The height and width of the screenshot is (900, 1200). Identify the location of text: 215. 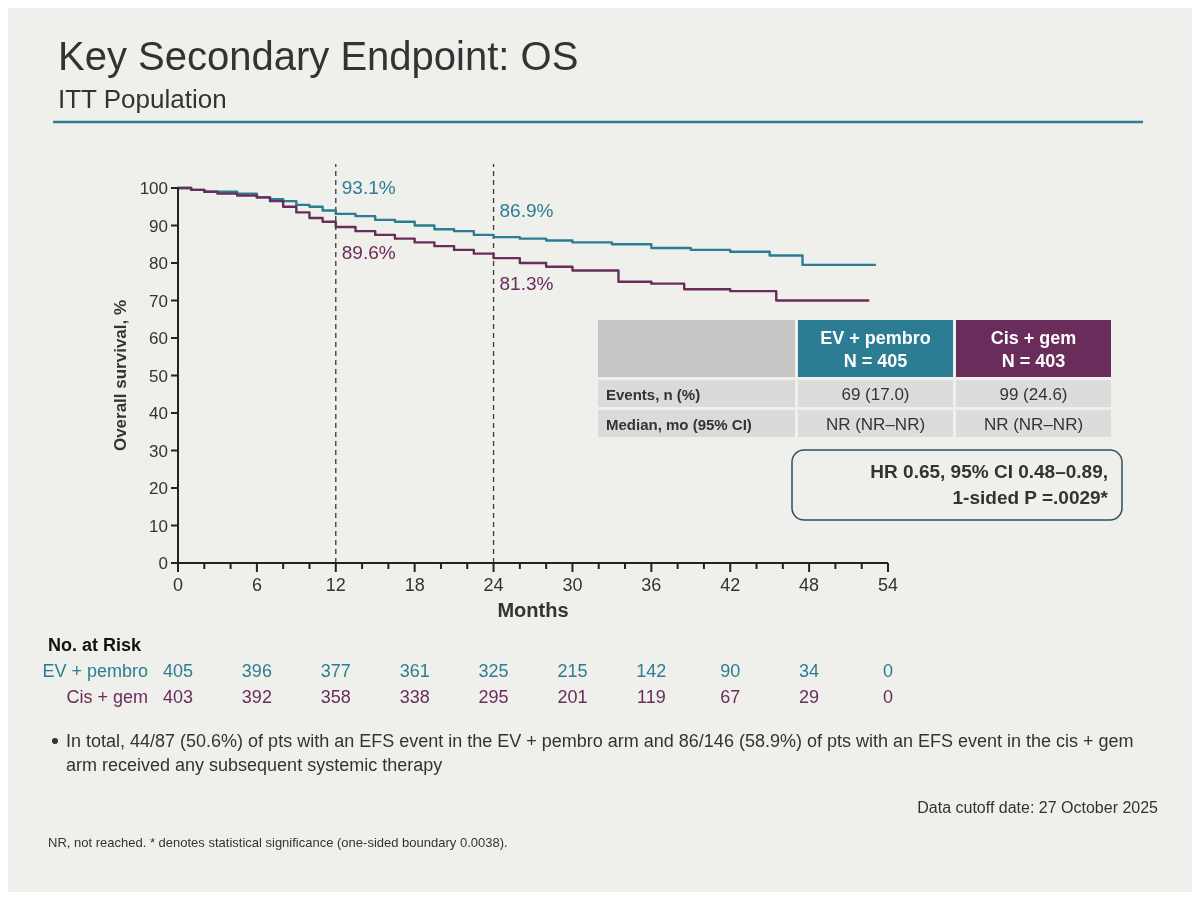
(572, 671).